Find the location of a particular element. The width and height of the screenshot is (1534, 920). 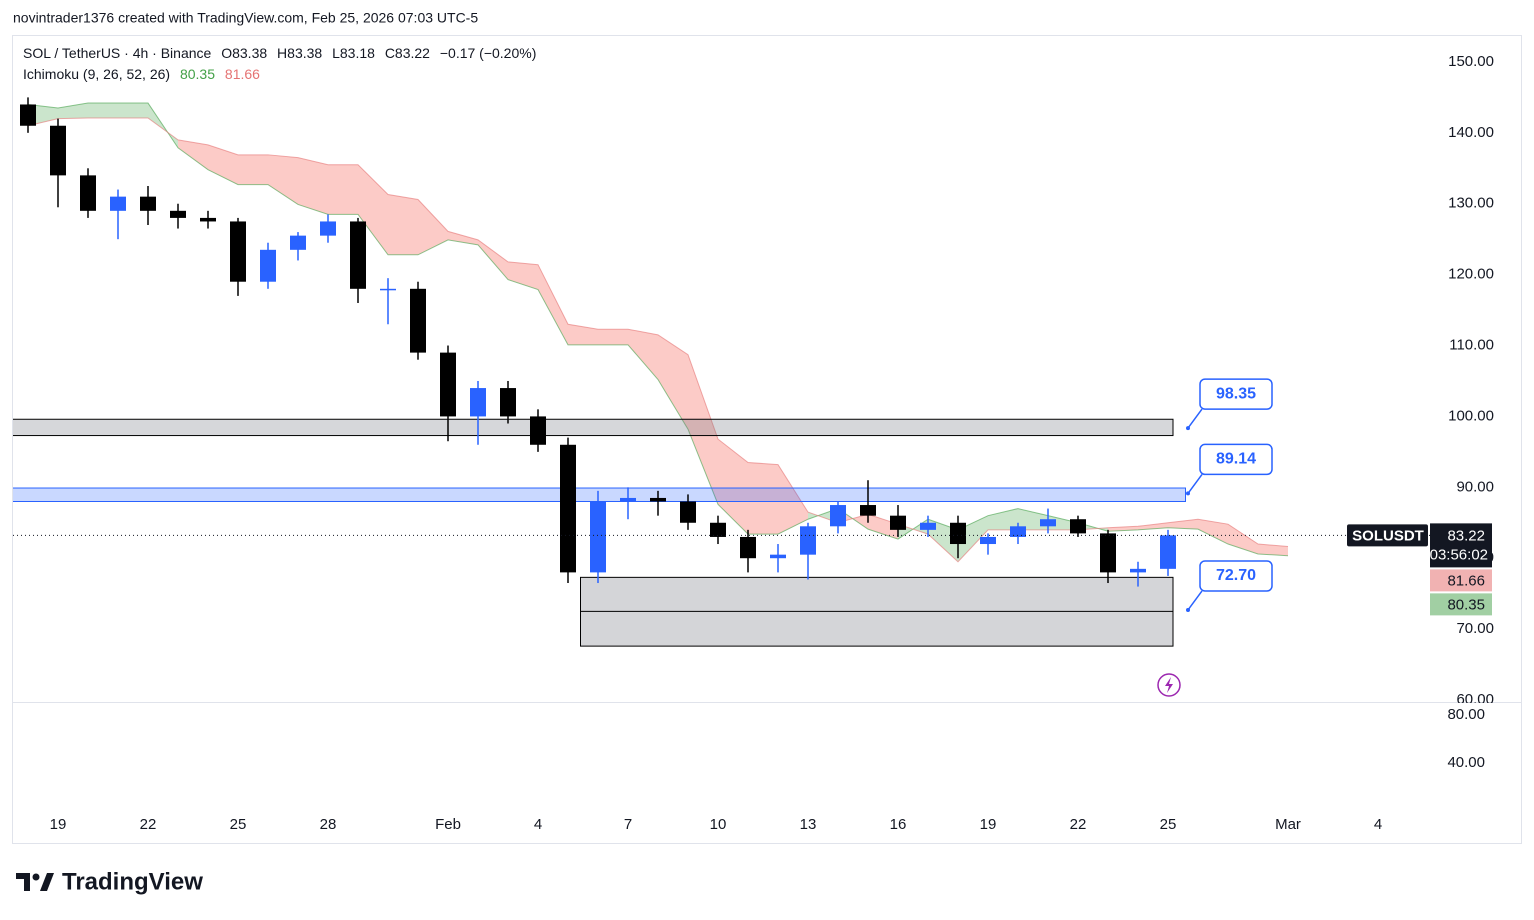

last-price-label: 83.22 is located at coordinates (1466, 535).